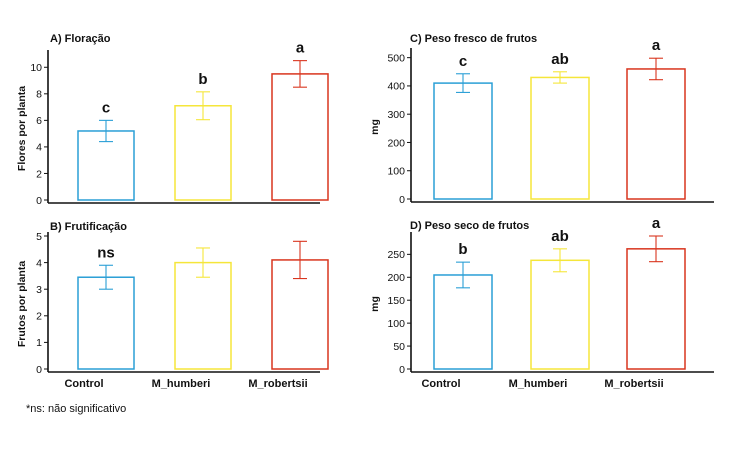 The image size is (739, 449). I want to click on y-axis-title: Frutos por planta, so click(22, 304).